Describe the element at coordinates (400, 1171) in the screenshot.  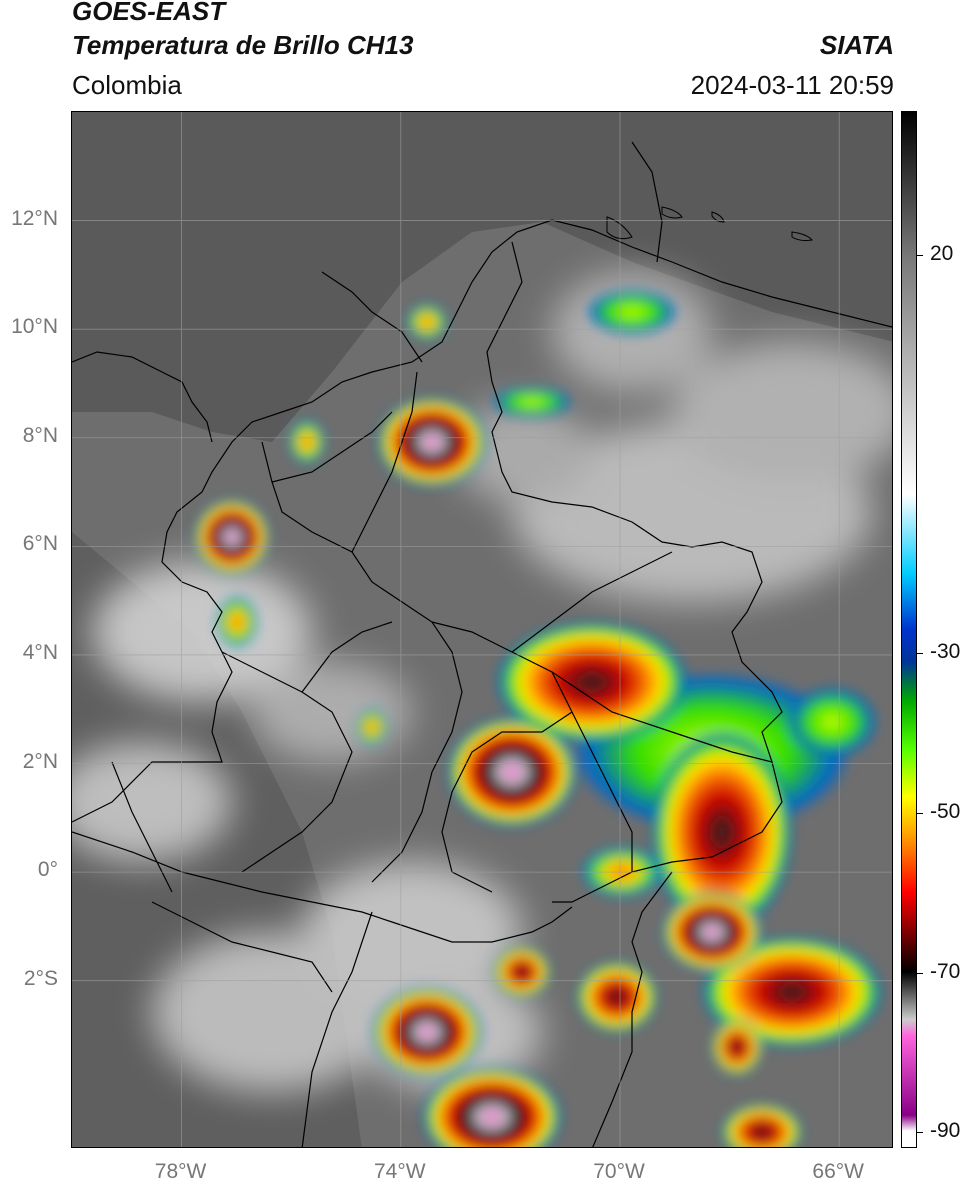
I see `lon-label-74w: 74°W` at that location.